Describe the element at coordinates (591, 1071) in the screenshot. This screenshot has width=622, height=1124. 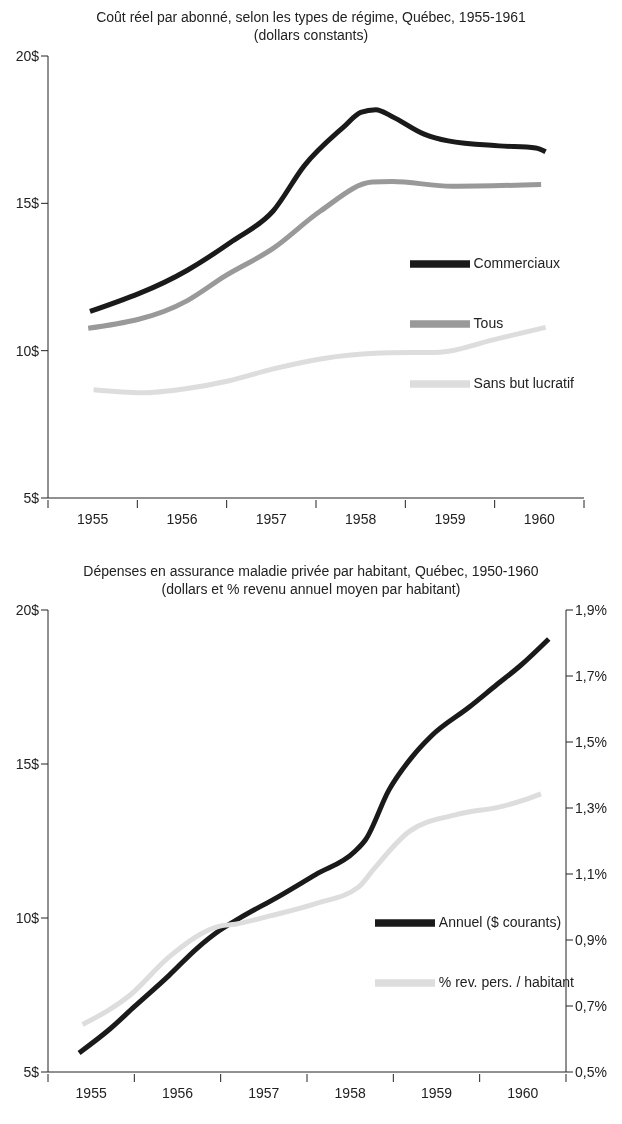
I see `y2-tick-label: 0,5%` at that location.